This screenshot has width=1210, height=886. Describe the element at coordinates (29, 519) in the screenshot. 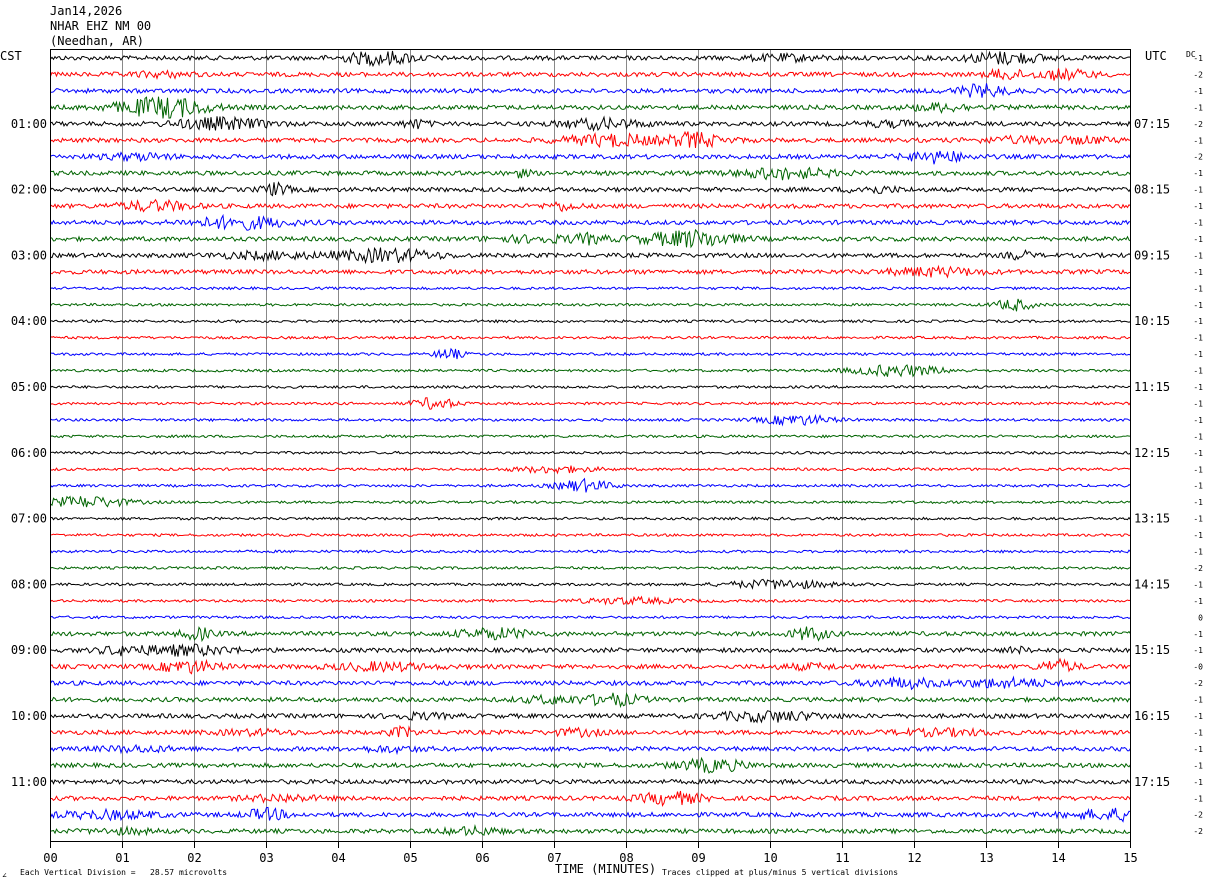

I see `left-hour-label: 07:00` at that location.